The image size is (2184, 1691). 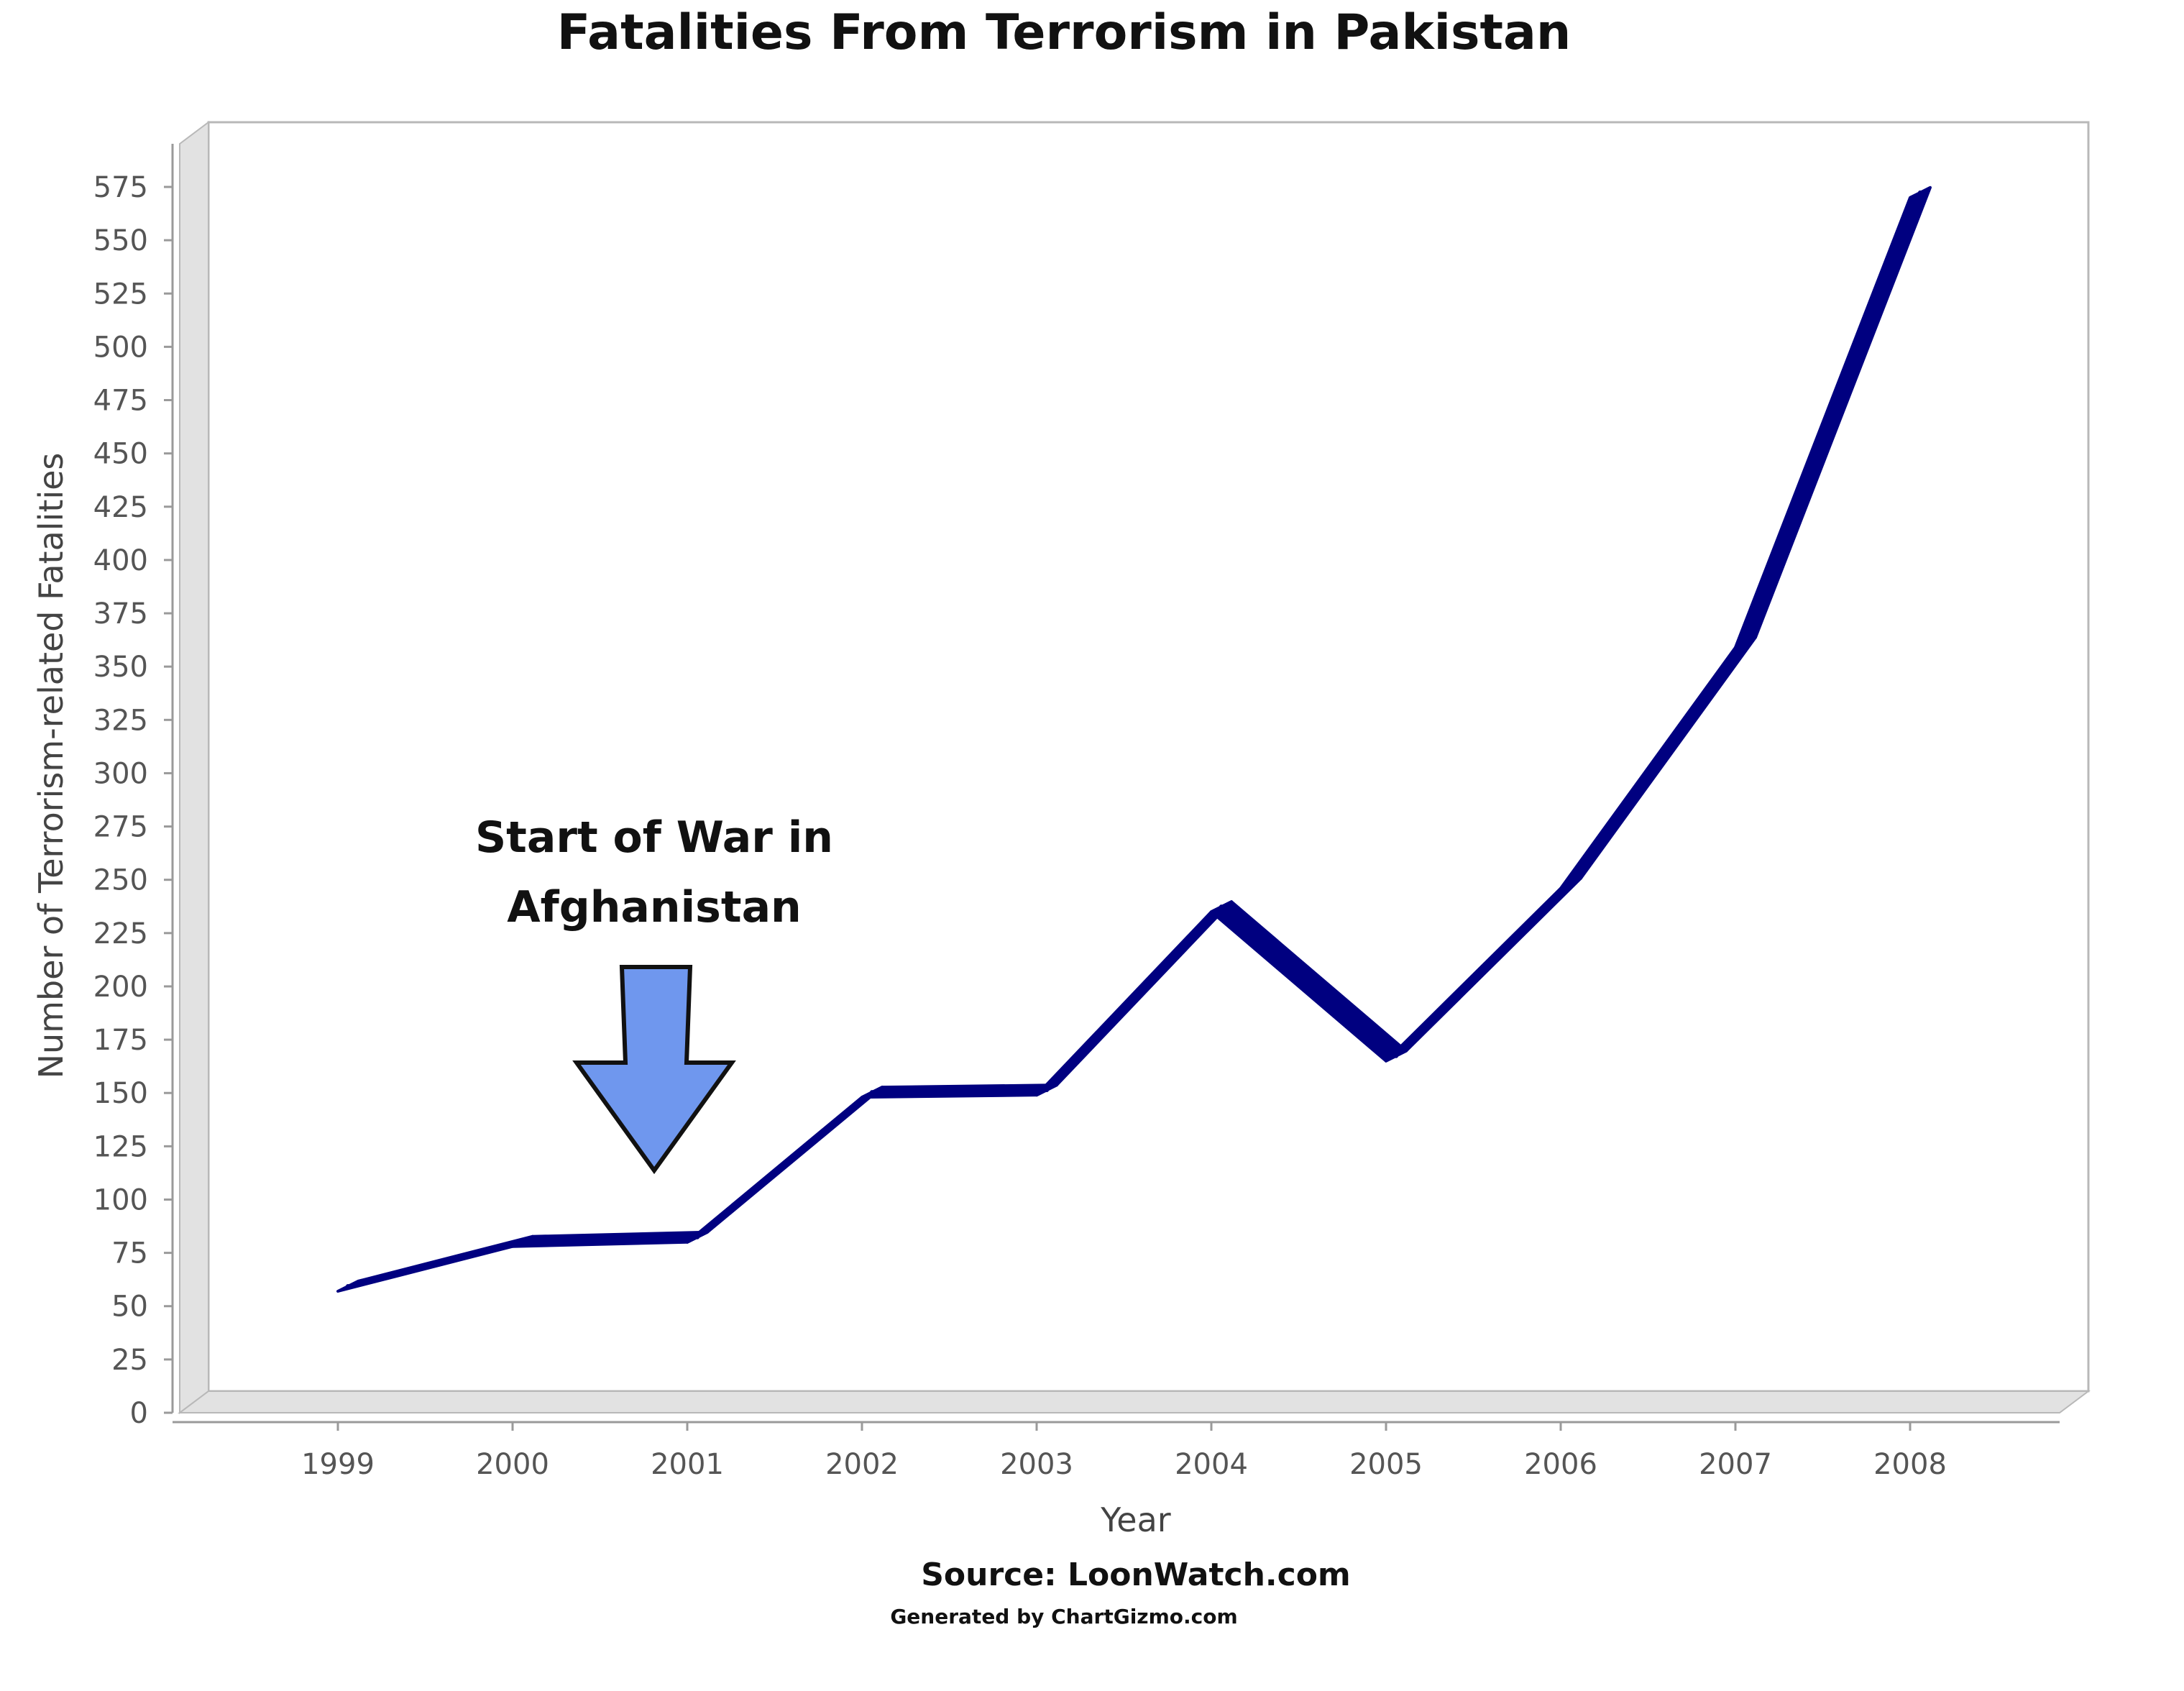 What do you see at coordinates (687, 1464) in the screenshot?
I see `x-tick-label: 2001` at bounding box center [687, 1464].